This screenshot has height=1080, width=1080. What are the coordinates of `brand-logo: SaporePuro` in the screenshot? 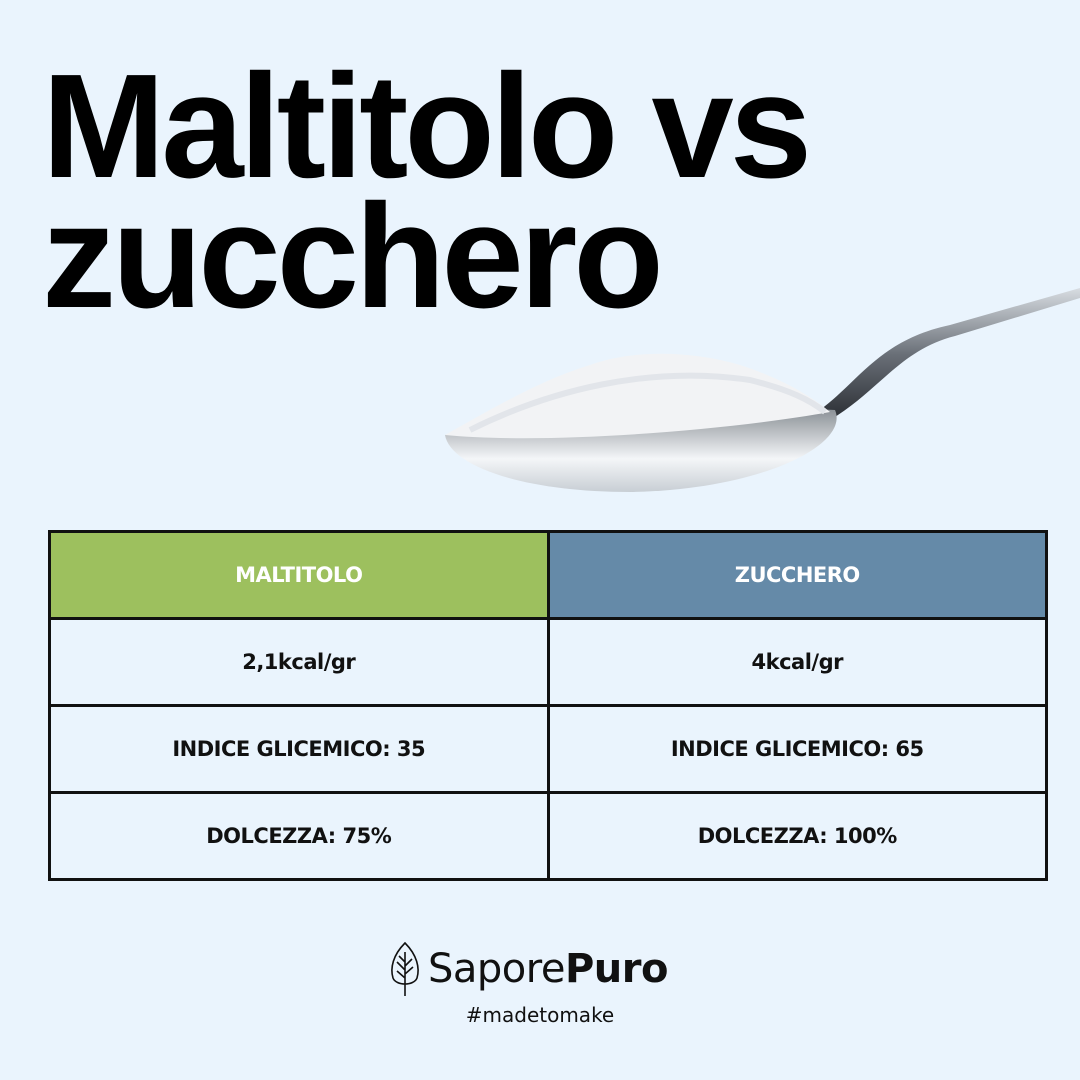 It's located at (528, 969).